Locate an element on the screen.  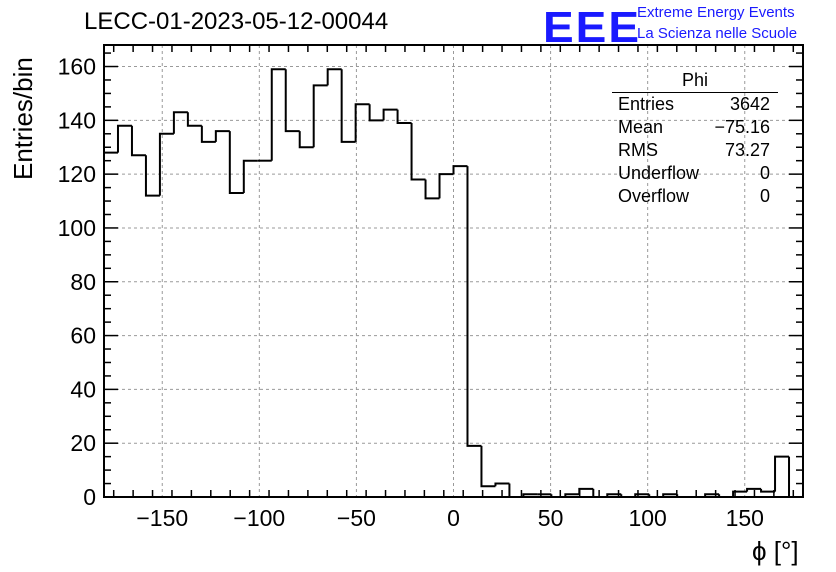
stats-row-overflow: Overflow 0 is located at coordinates (695, 196).